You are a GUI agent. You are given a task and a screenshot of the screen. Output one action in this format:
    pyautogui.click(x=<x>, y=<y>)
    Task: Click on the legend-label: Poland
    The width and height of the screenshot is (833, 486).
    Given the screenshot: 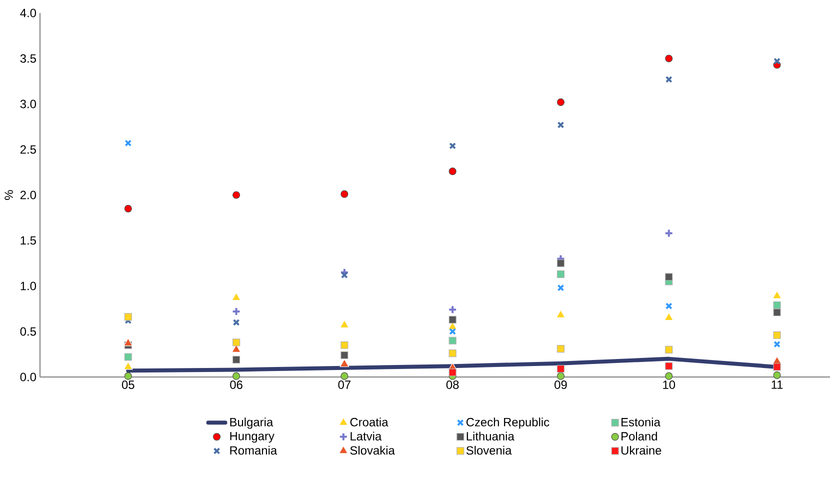 What is the action you would take?
    pyautogui.click(x=639, y=436)
    